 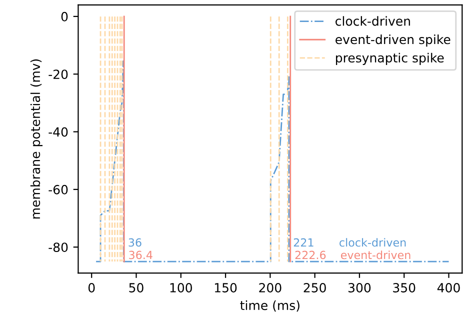 What do you see at coordinates (91, 287) in the screenshot?
I see `x-tick-label: 0` at bounding box center [91, 287].